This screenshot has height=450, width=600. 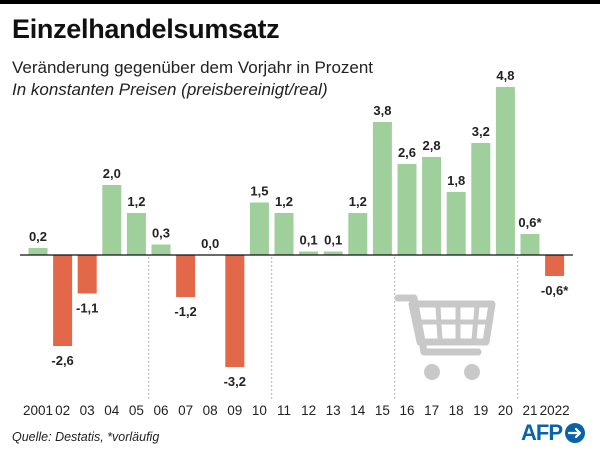 I want to click on value-label-13: 0,1, so click(x=333, y=240).